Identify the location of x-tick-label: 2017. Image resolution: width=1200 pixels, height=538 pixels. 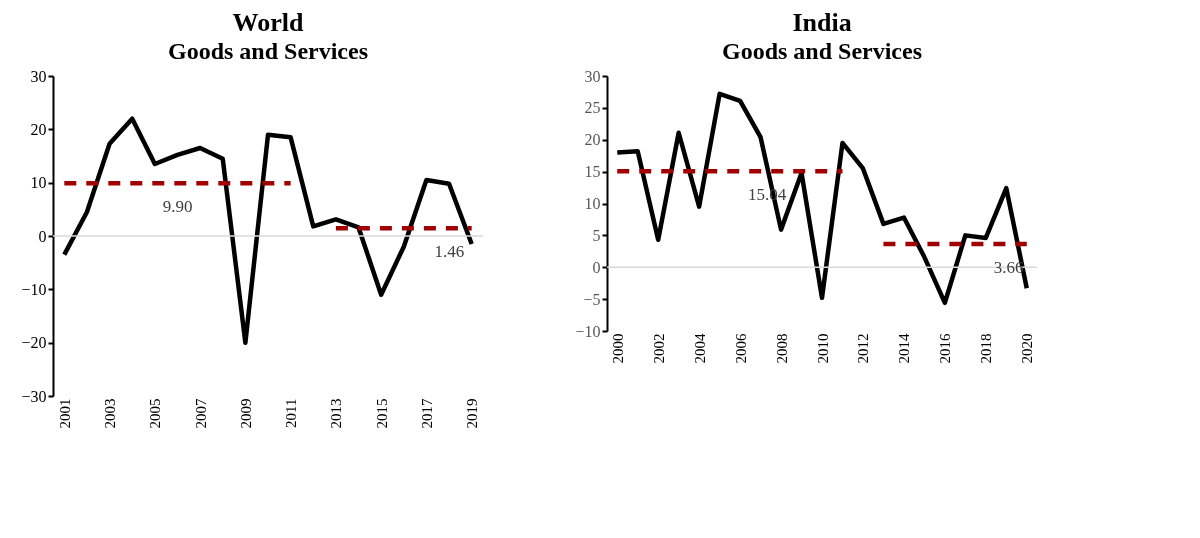
(426, 413).